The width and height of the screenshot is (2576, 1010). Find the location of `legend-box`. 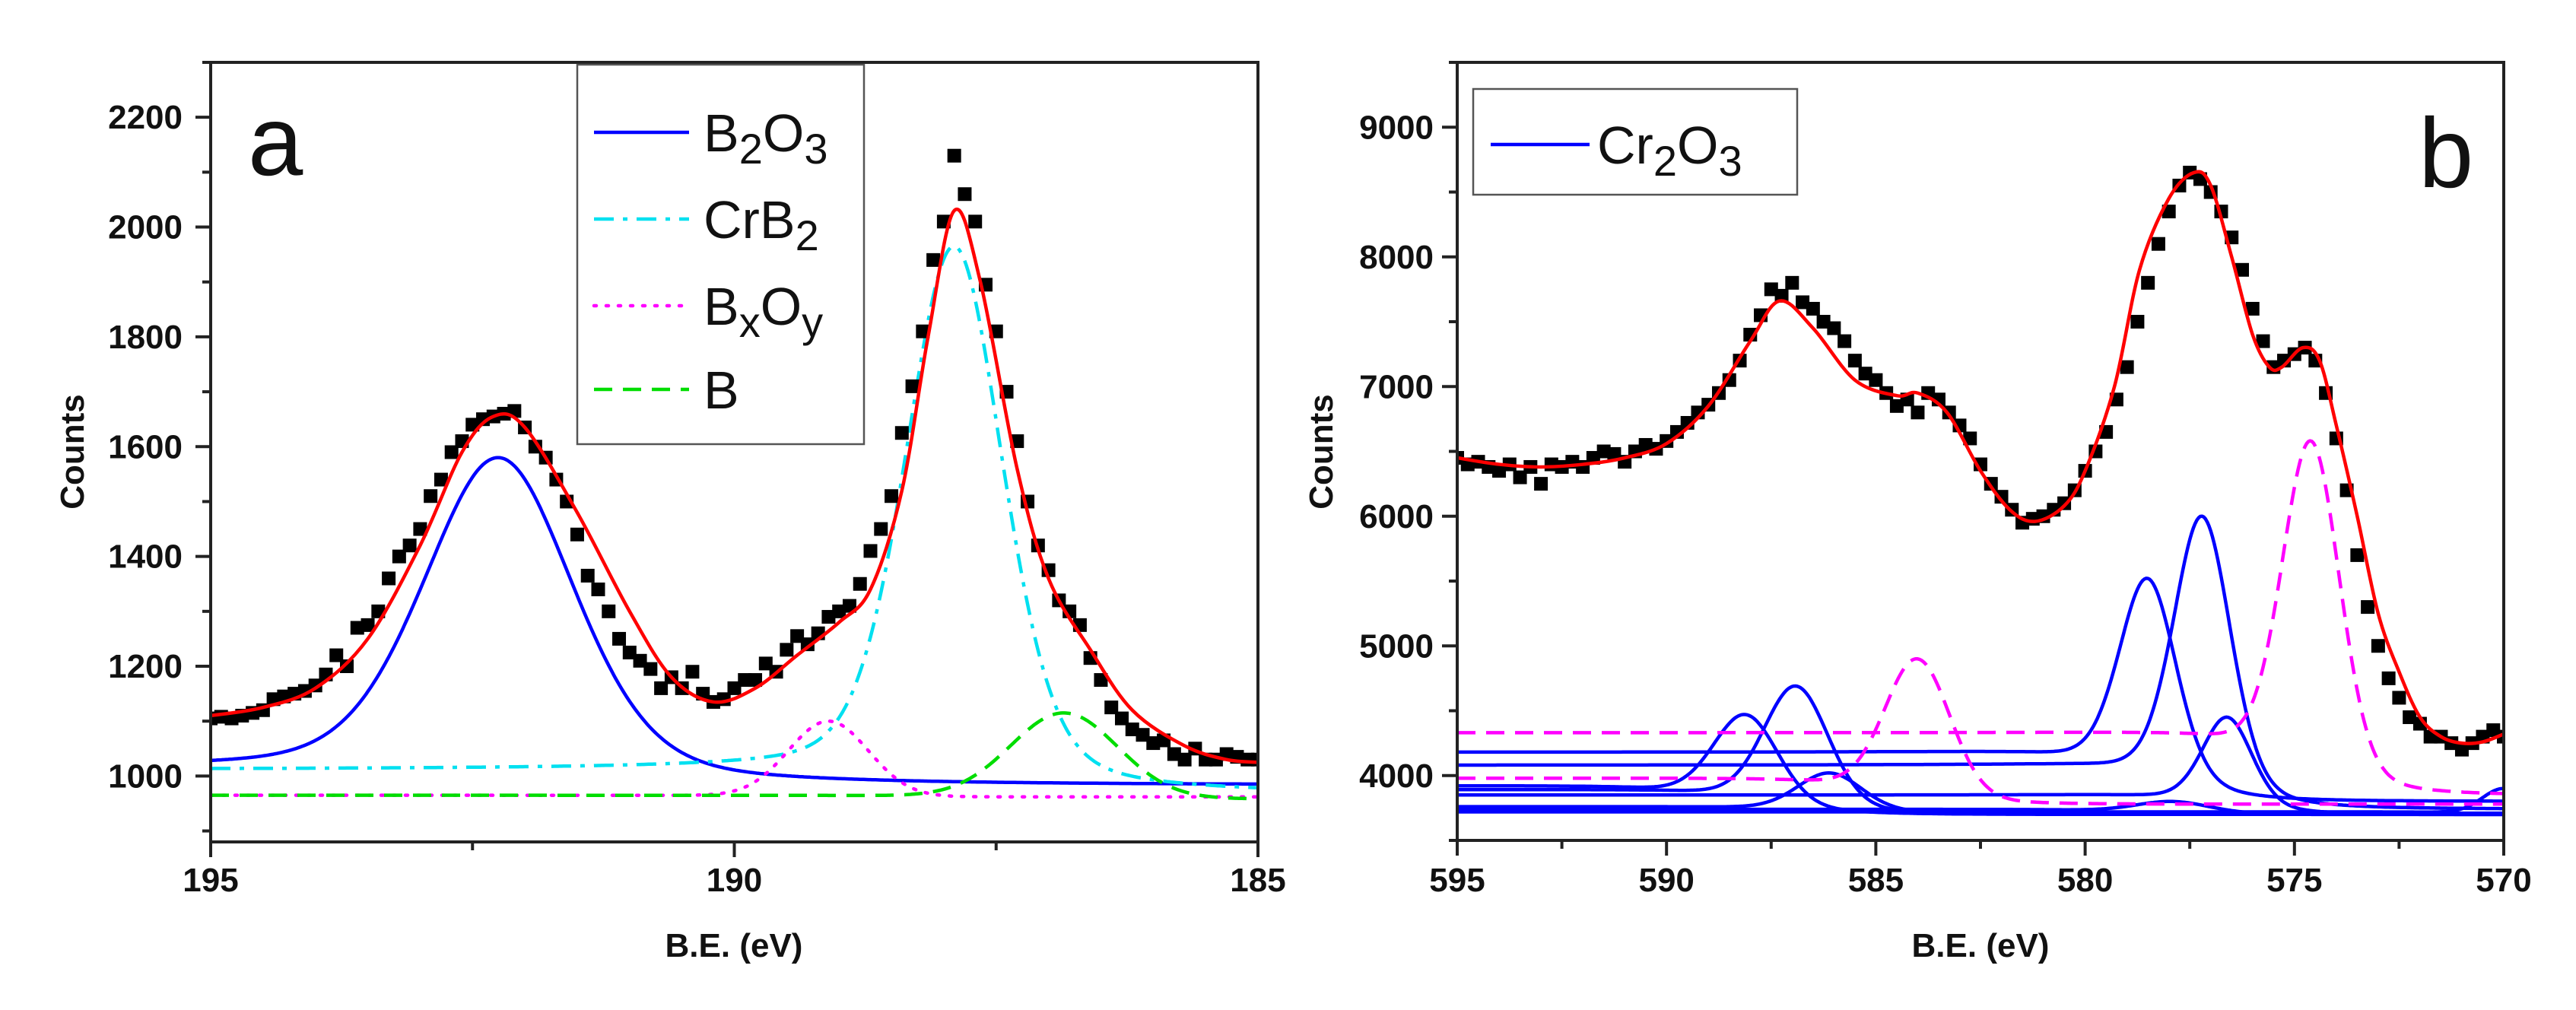

legend-box is located at coordinates (1635, 142).